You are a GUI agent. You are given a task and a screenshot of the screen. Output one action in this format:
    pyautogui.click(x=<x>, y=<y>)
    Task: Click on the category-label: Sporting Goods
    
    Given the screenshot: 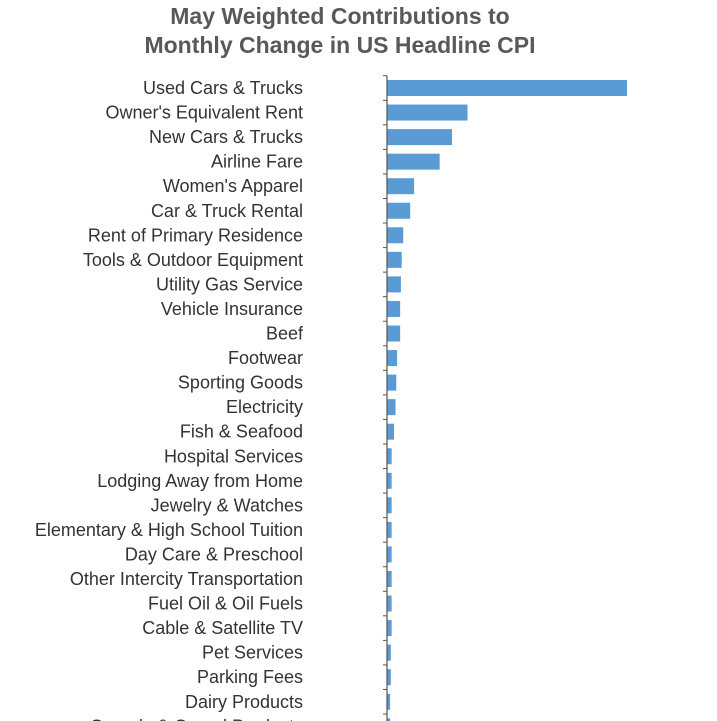 What is the action you would take?
    pyautogui.click(x=240, y=383)
    